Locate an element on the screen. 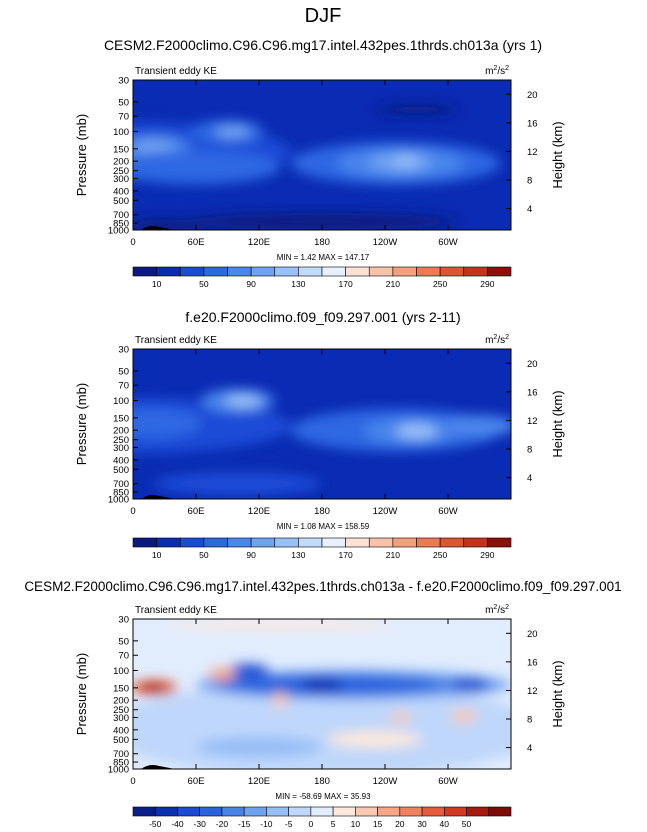 This screenshot has width=647, height=832. colorbar-label: -40 is located at coordinates (177, 824).